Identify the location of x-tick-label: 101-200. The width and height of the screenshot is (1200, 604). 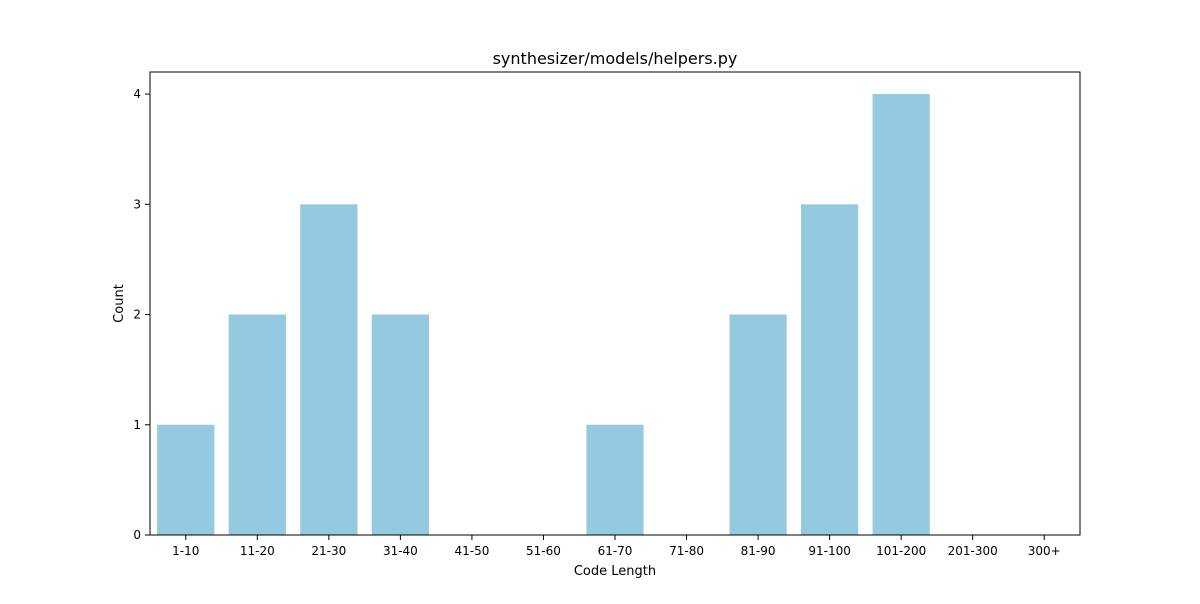
(901, 551).